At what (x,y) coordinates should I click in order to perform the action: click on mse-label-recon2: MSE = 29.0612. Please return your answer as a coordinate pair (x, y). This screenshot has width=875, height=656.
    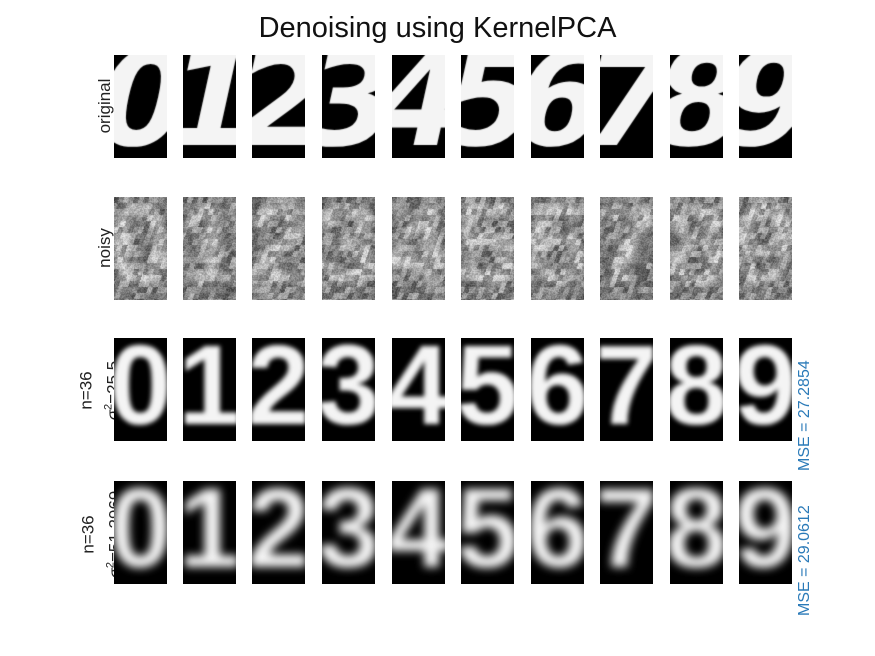
    Looking at the image, I should click on (805, 536).